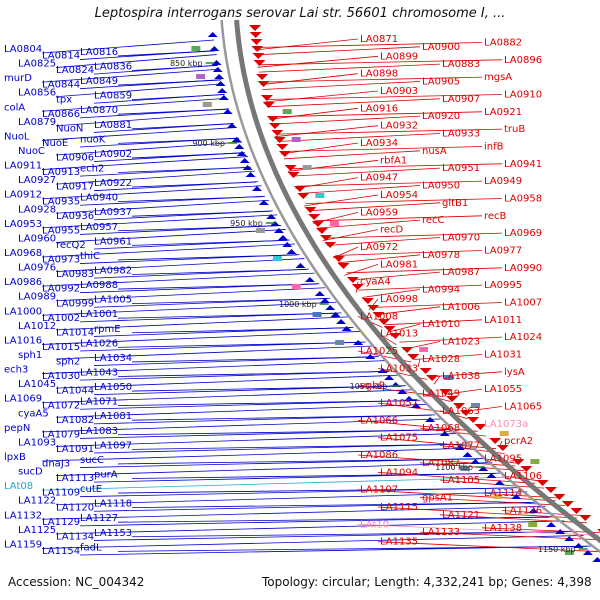  What do you see at coordinates (99, 52) in the screenshot?
I see `gene-label: LA0816` at bounding box center [99, 52].